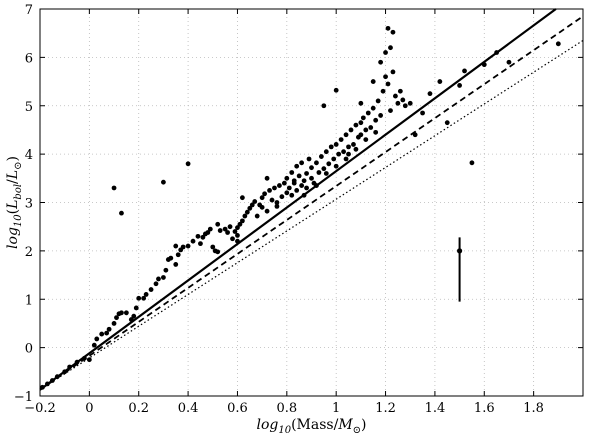  What do you see at coordinates (533, 408) in the screenshot?
I see `x-tick-label: 1.8` at bounding box center [533, 408].